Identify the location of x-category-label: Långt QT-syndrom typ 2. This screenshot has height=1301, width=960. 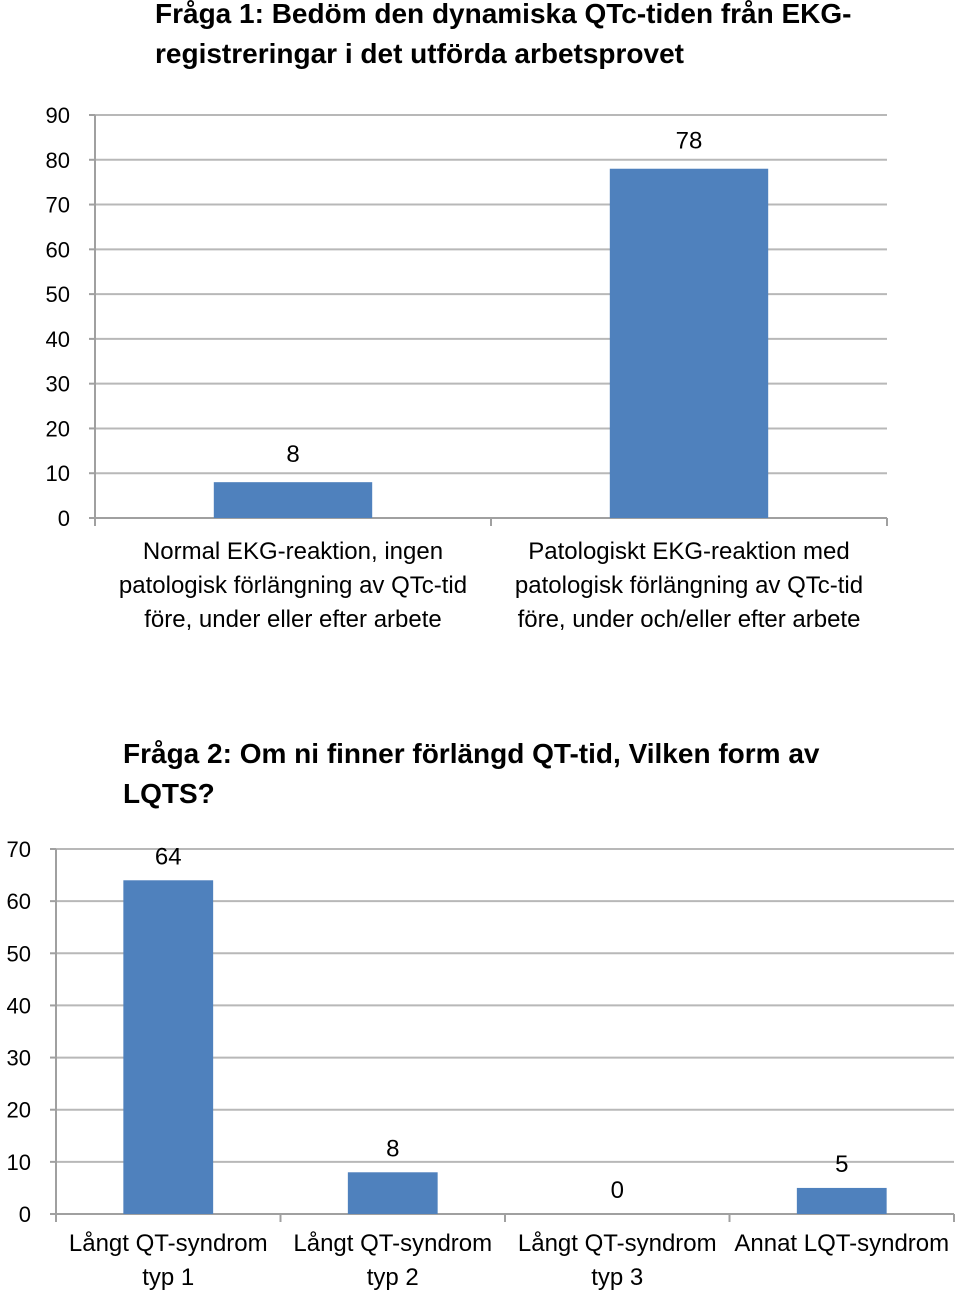
(393, 1260).